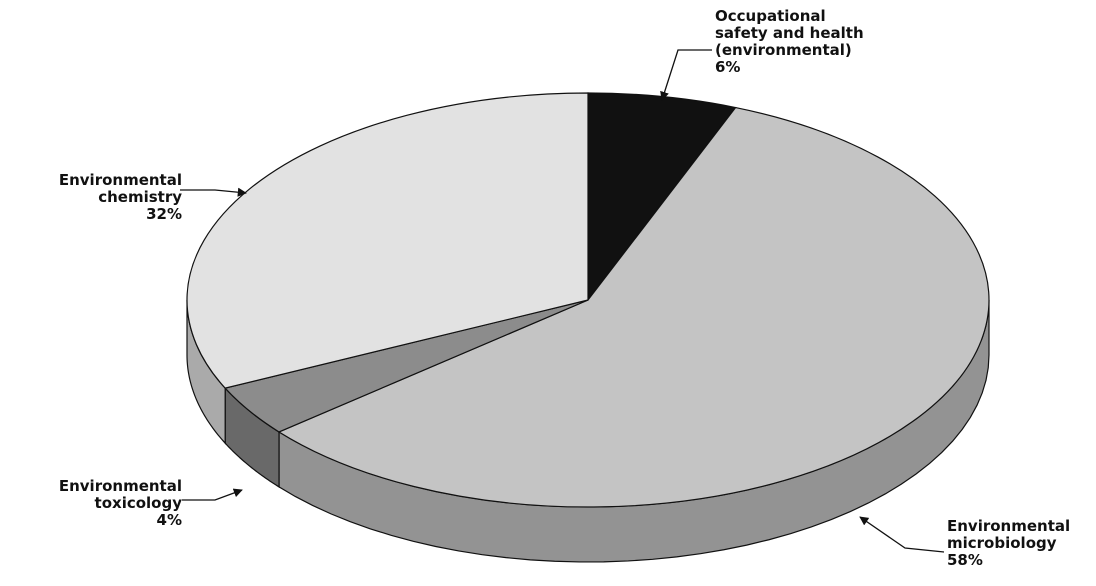  What do you see at coordinates (1009, 534) in the screenshot?
I see `category-label: Environmental microbiology` at bounding box center [1009, 534].